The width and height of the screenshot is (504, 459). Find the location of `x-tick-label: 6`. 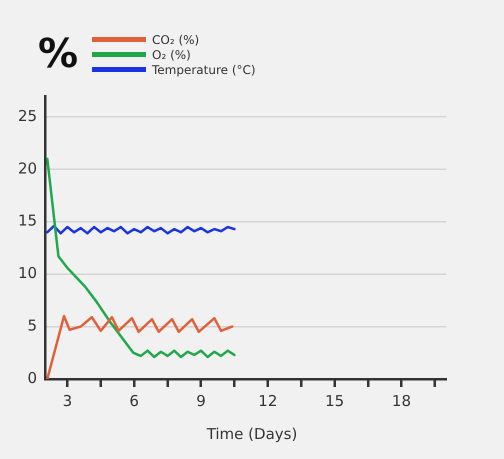

x-tick-label: 6 is located at coordinates (134, 401).